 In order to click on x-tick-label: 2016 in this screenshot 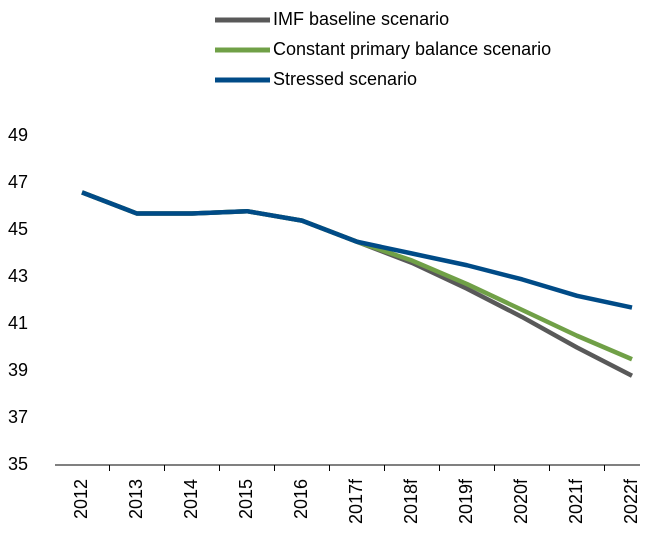, I will do `click(301, 499)`.